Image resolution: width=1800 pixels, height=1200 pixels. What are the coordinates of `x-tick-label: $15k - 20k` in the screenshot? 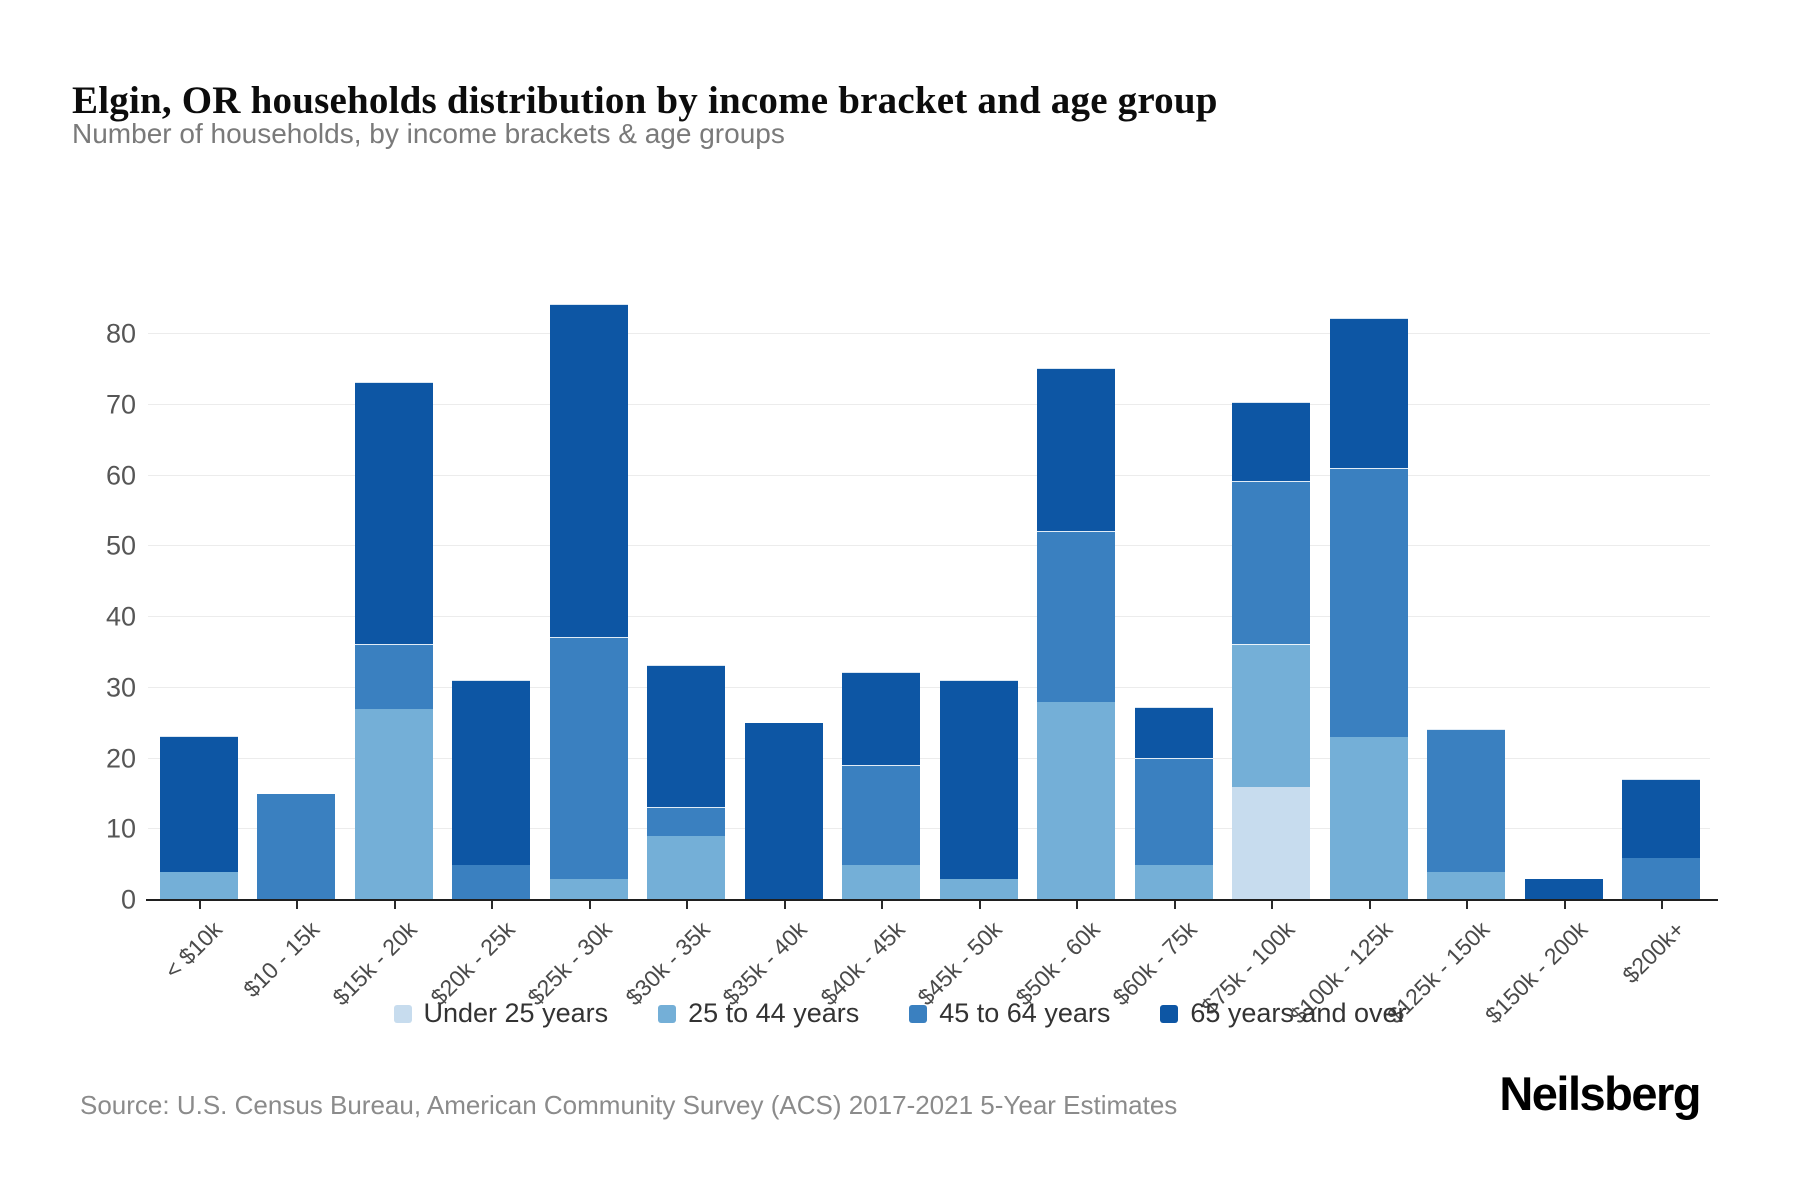 It's located at (375, 963).